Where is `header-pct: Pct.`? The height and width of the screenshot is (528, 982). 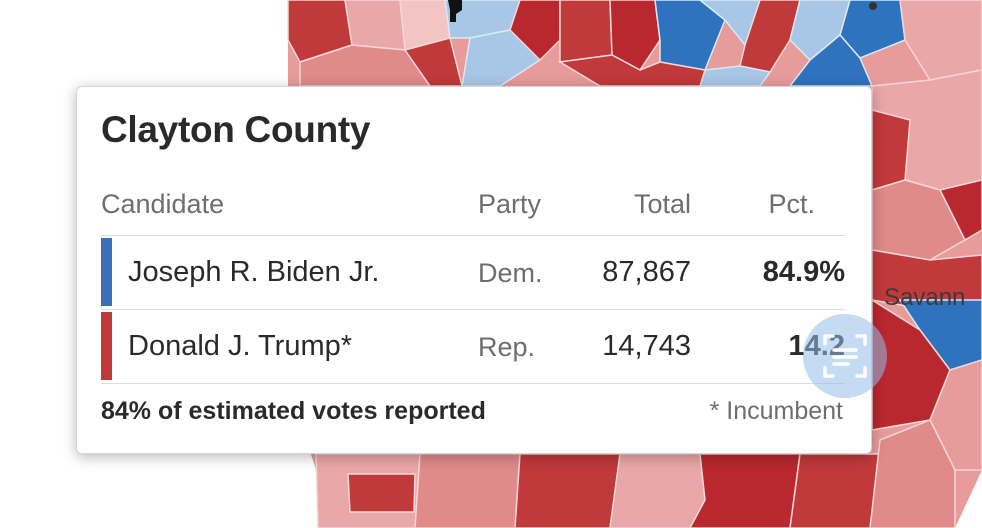 header-pct: Pct. is located at coordinates (791, 204).